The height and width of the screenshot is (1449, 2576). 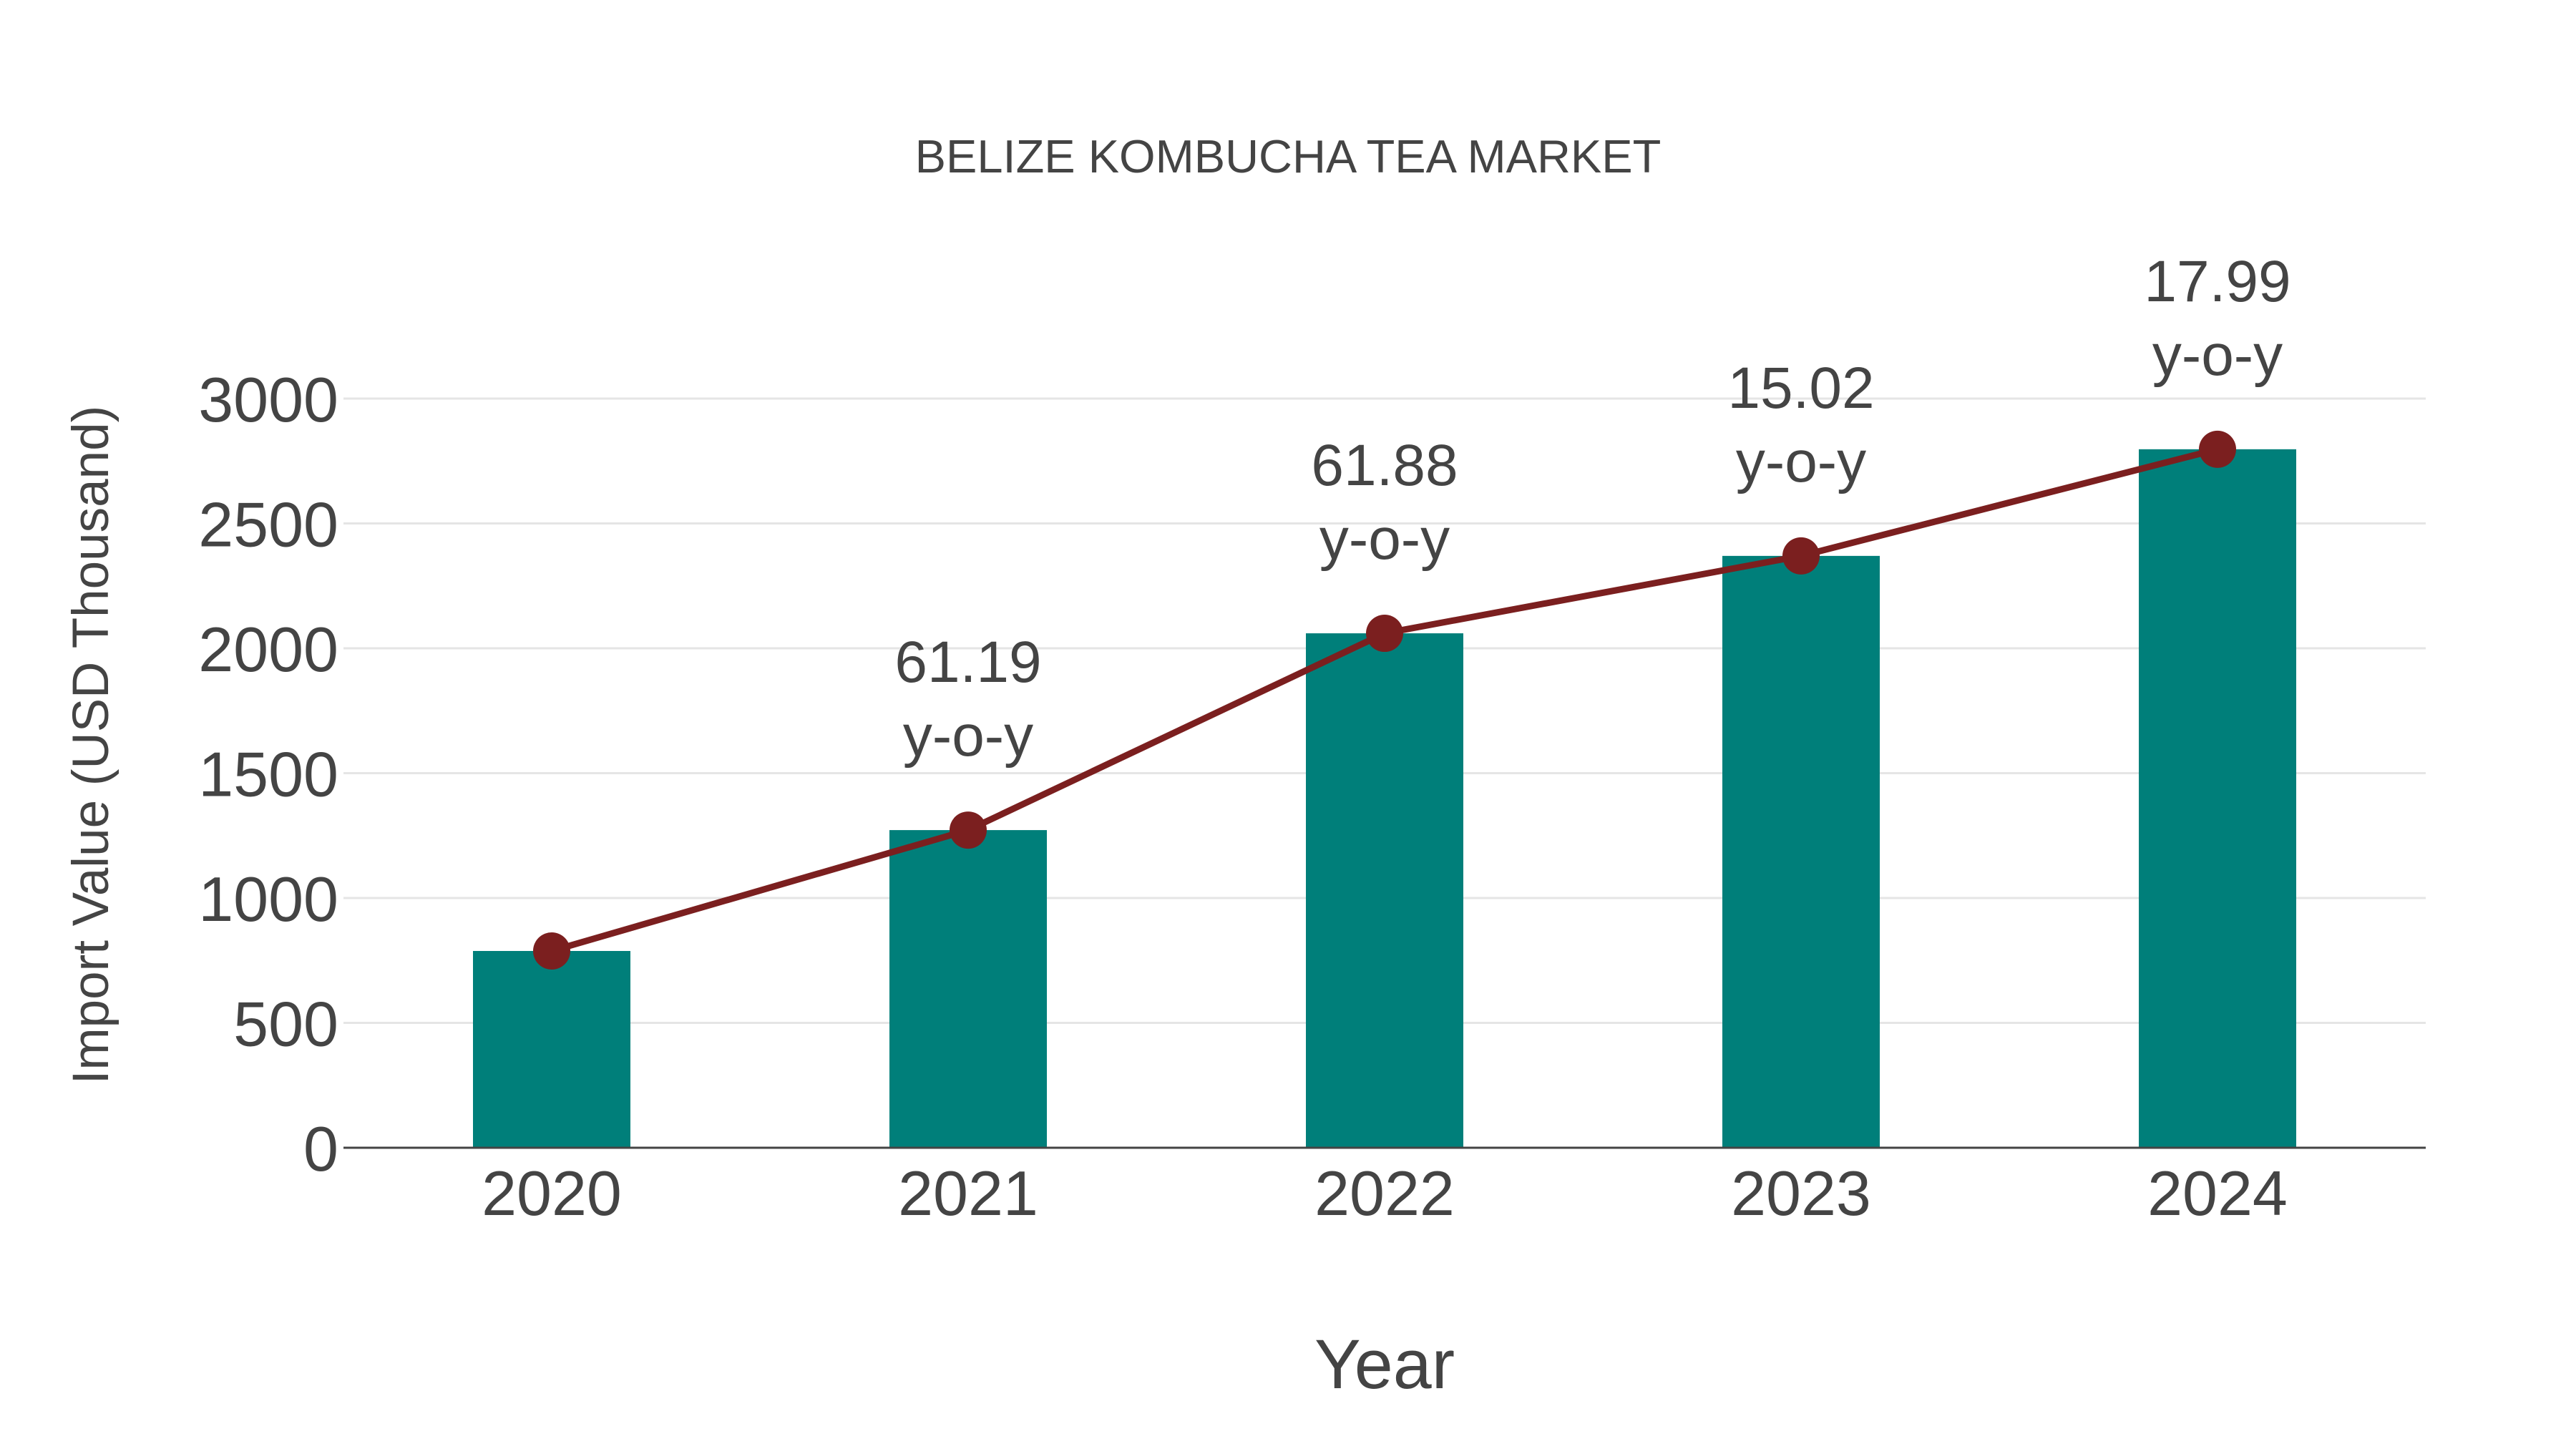 I want to click on yoy-value: 61.19, so click(x=967, y=662).